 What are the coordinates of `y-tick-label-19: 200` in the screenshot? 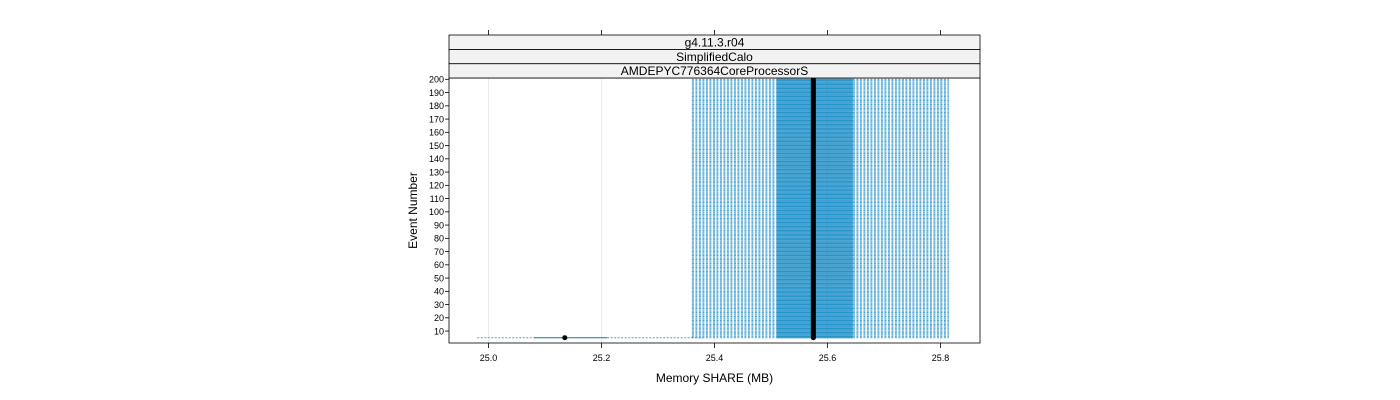 It's located at (436, 80).